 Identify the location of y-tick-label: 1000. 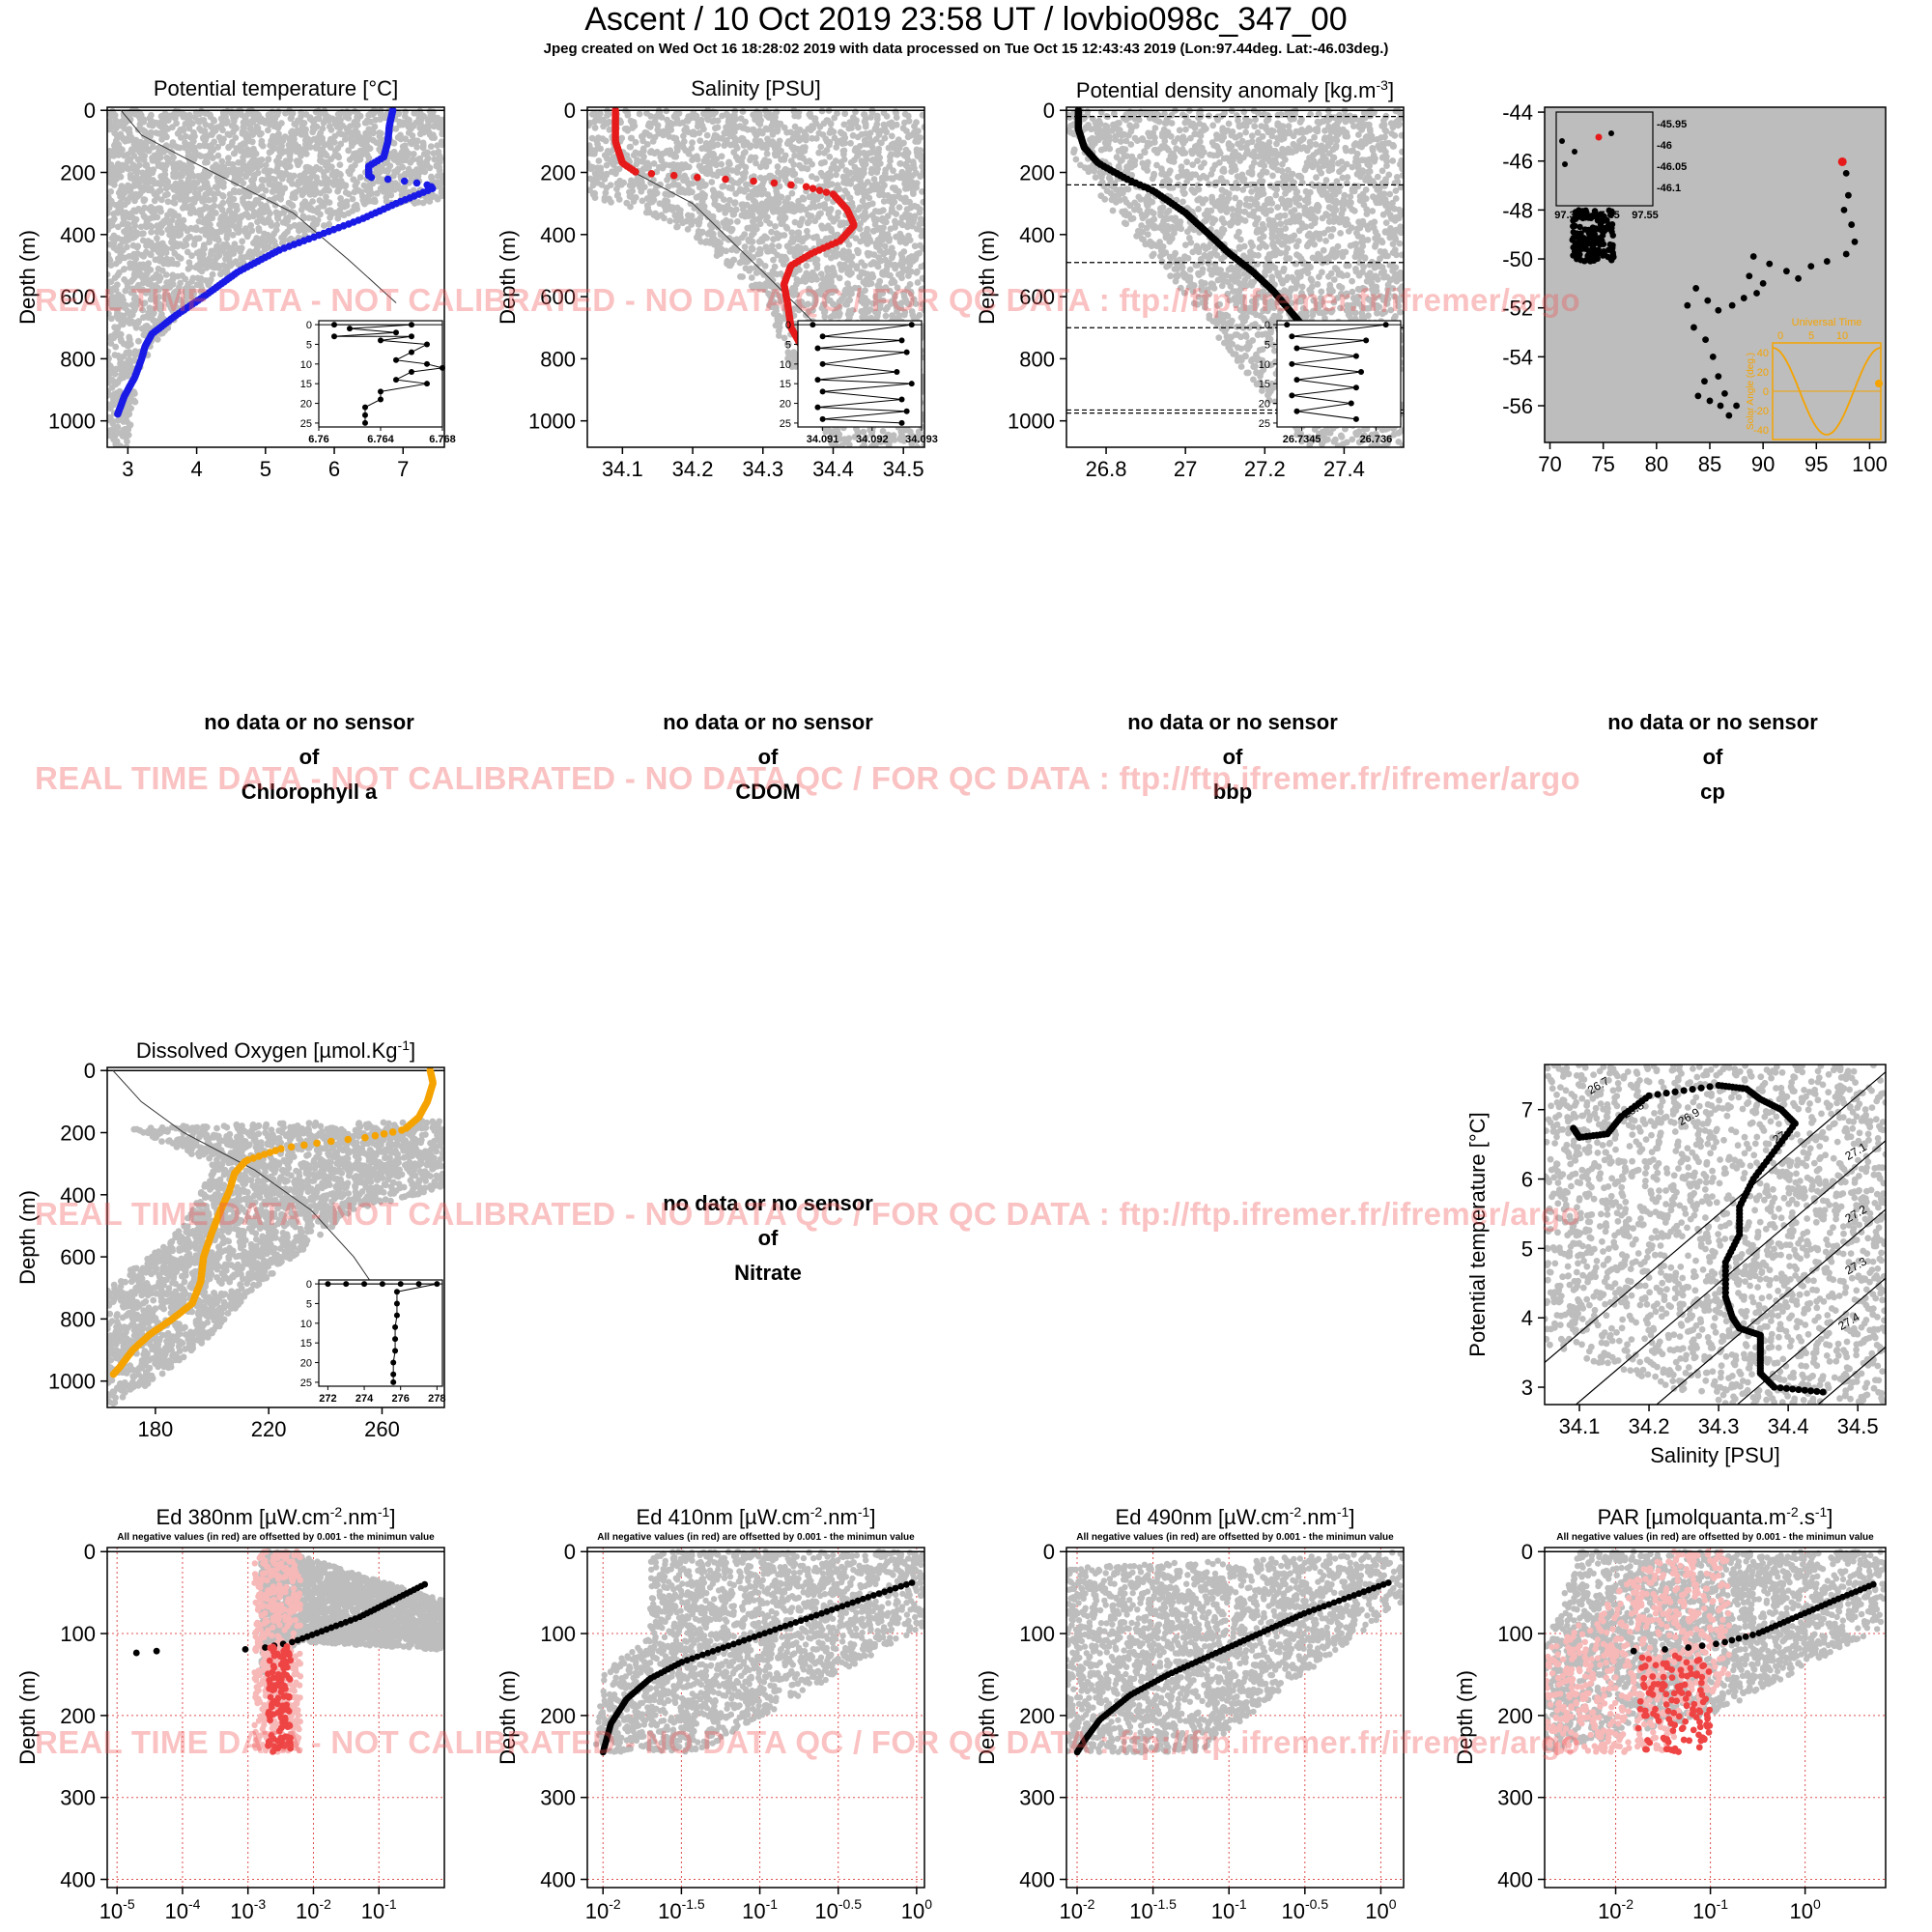
(72, 422).